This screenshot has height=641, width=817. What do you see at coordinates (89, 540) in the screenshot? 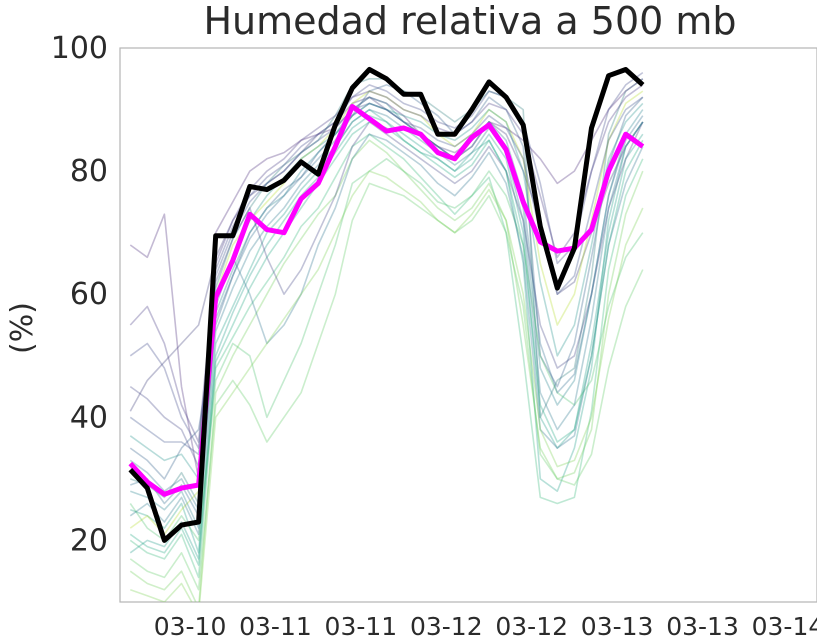
I see `y-tick-label: 20` at bounding box center [89, 540].